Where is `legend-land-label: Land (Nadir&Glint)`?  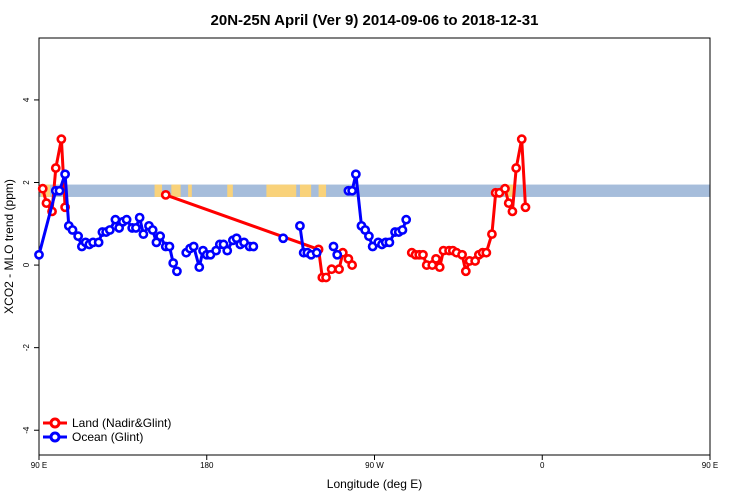 legend-land-label: Land (Nadir&Glint) is located at coordinates (121, 423).